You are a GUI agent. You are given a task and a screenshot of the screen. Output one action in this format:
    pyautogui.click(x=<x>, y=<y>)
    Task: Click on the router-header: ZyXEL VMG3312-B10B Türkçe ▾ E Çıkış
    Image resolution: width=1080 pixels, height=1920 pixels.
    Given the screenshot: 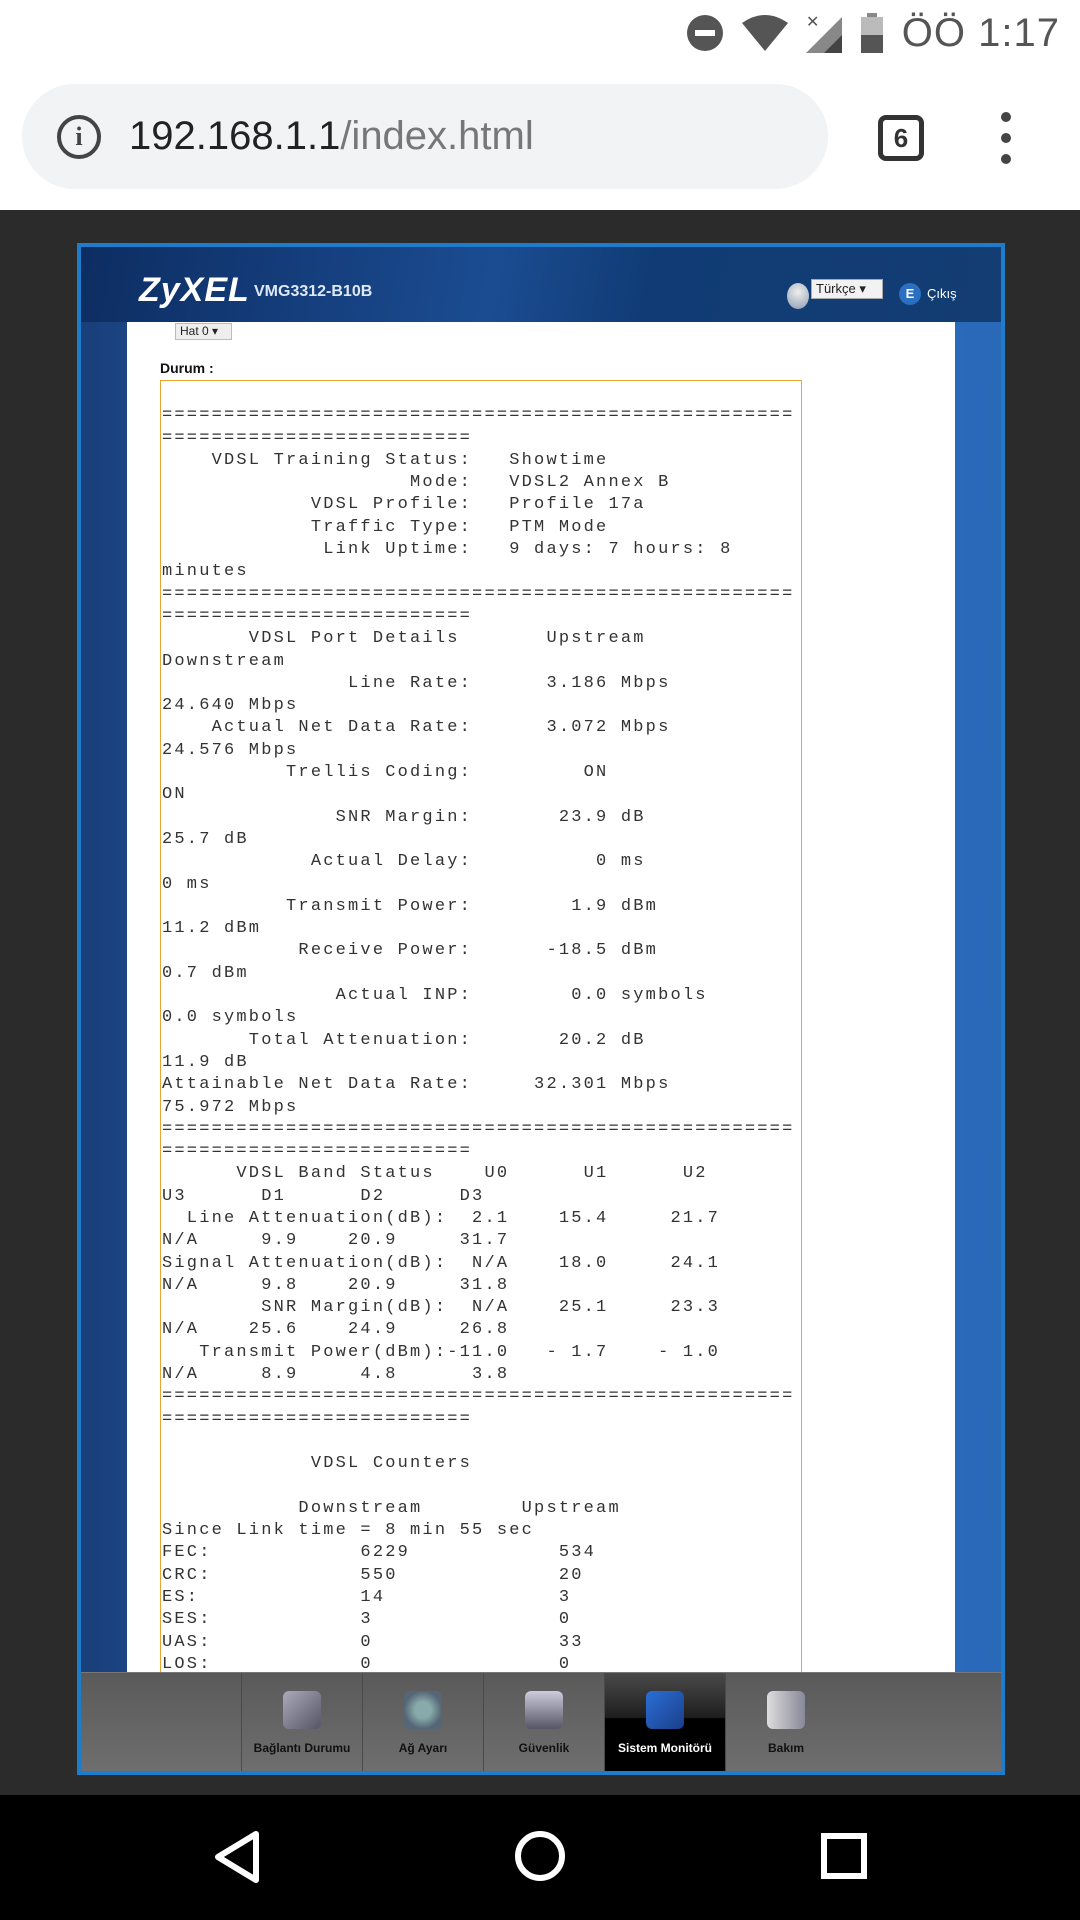 What is the action you would take?
    pyautogui.click(x=541, y=284)
    